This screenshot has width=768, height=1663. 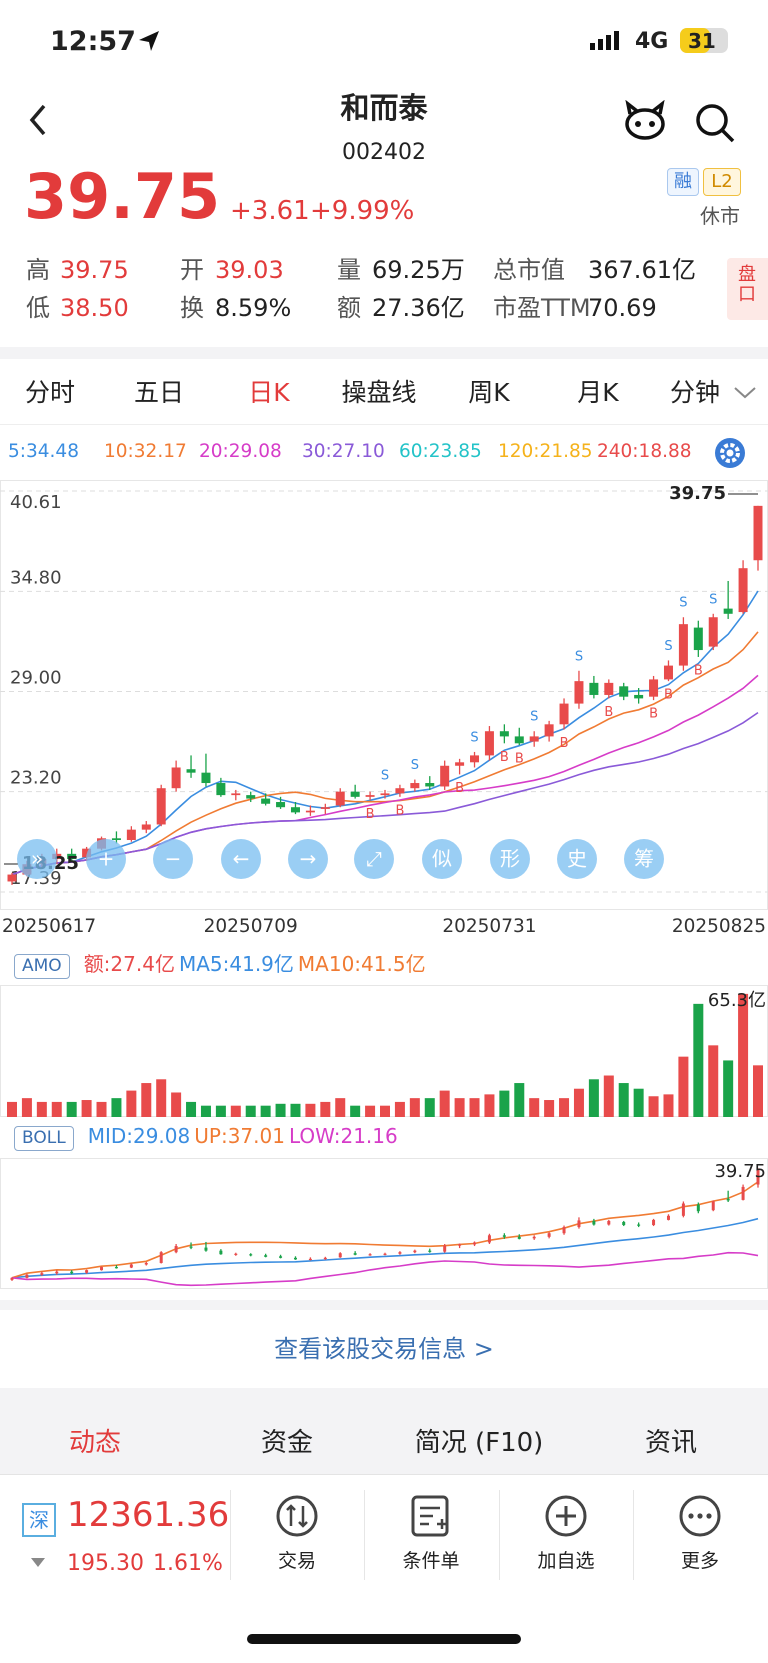 What do you see at coordinates (431, 1561) in the screenshot?
I see `action-label: 条件单` at bounding box center [431, 1561].